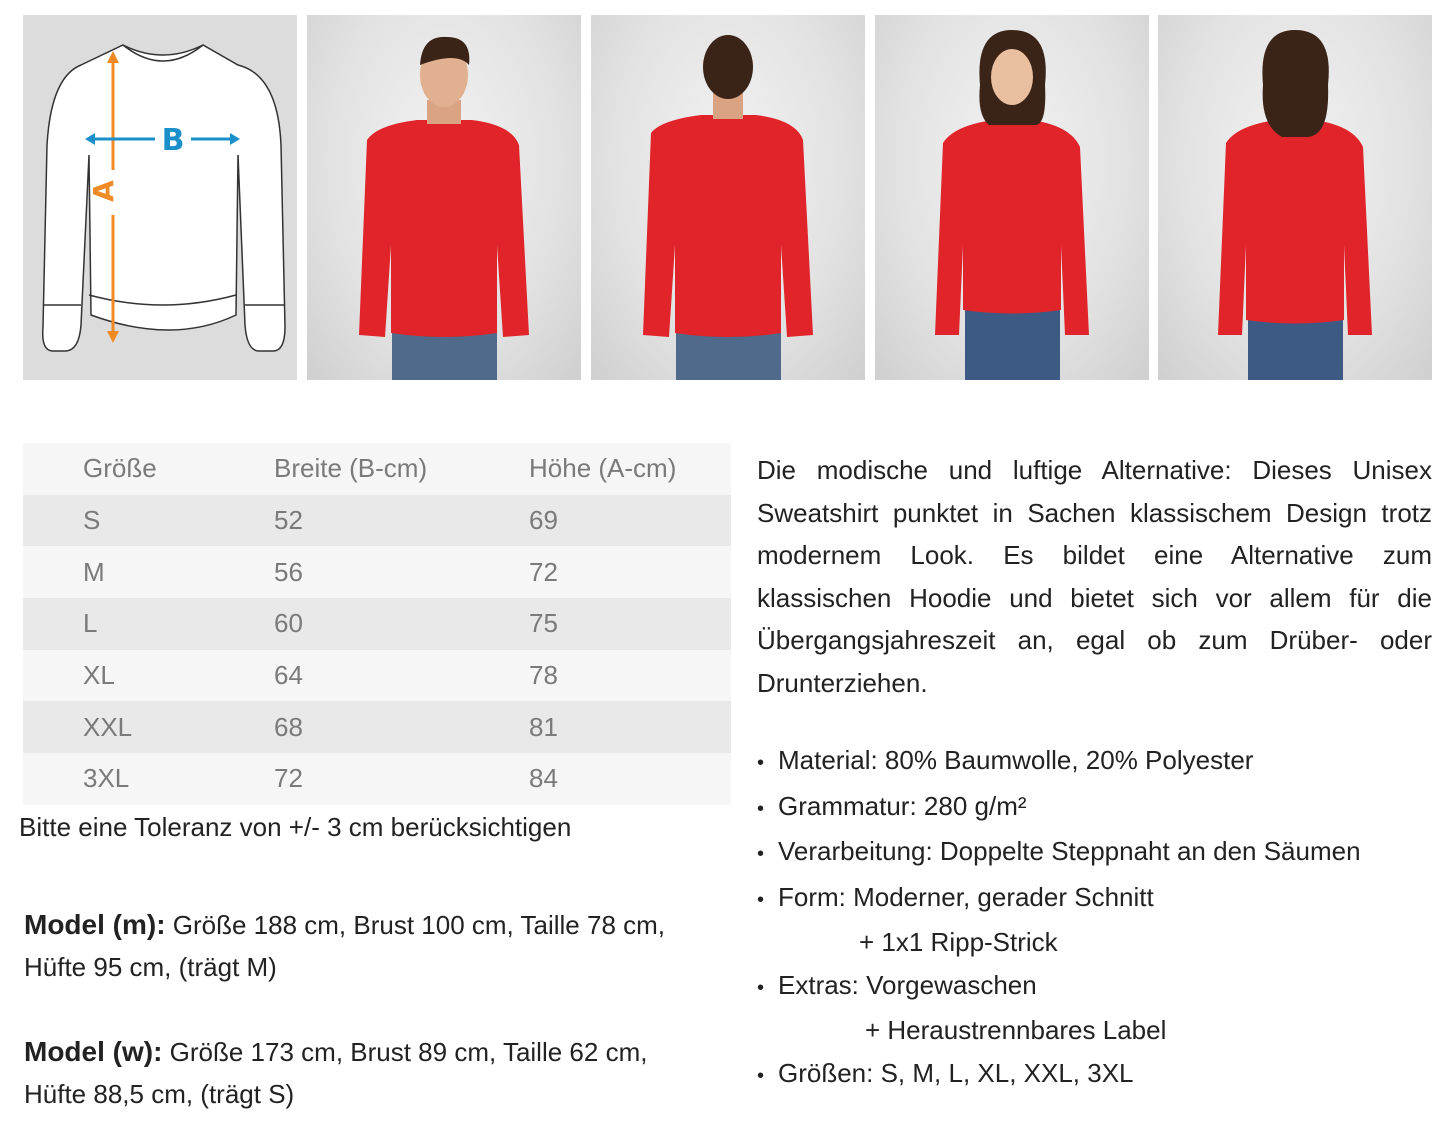 The image size is (1445, 1145). Describe the element at coordinates (543, 675) in the screenshot. I see `cell-height: 78` at that location.